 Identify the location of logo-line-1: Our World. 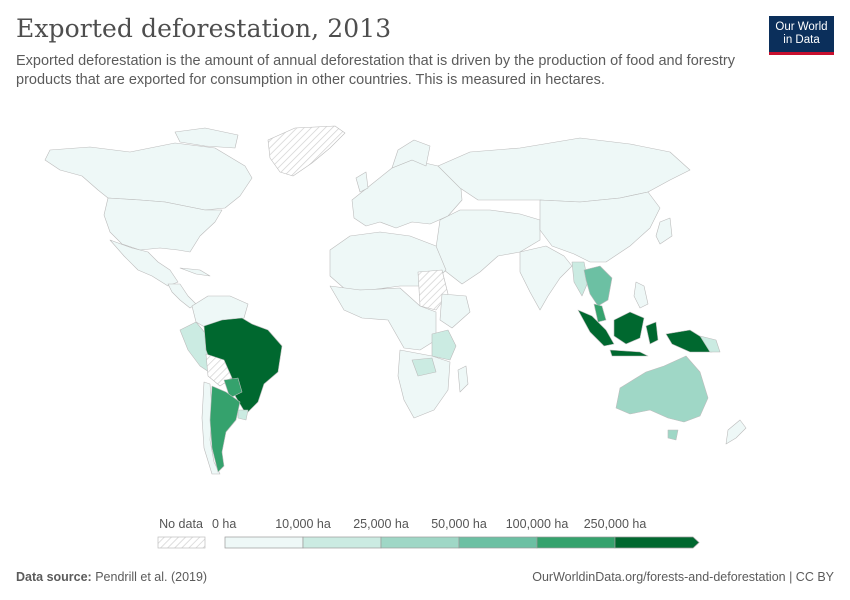
(801, 27).